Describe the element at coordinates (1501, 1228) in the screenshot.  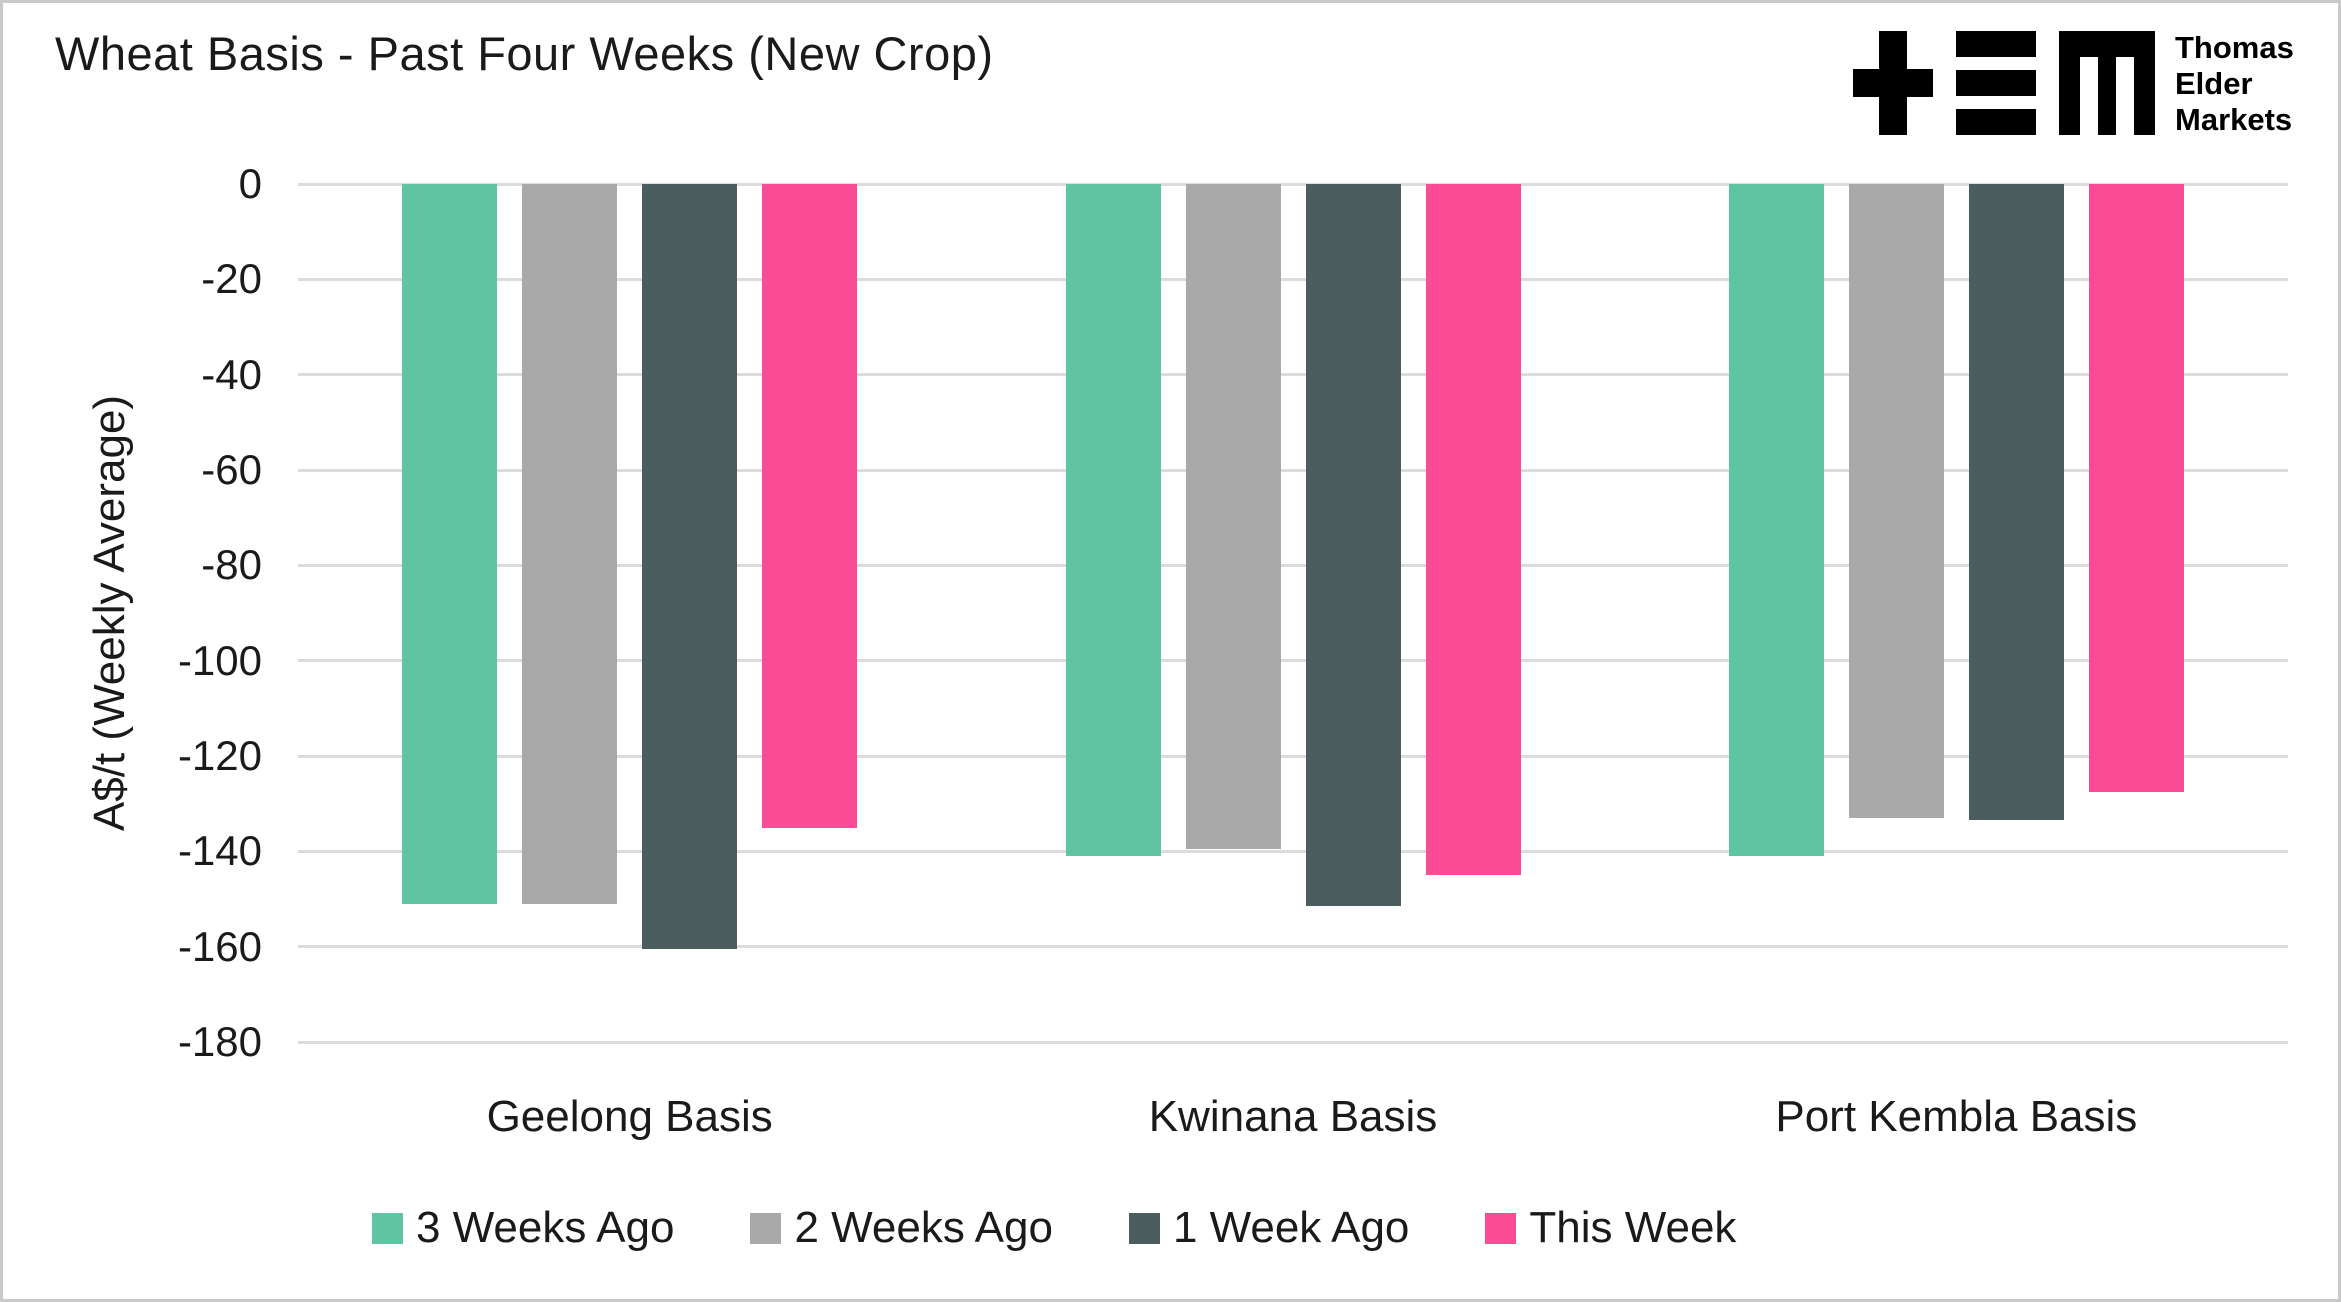
I see `legend-swatch-this-week` at that location.